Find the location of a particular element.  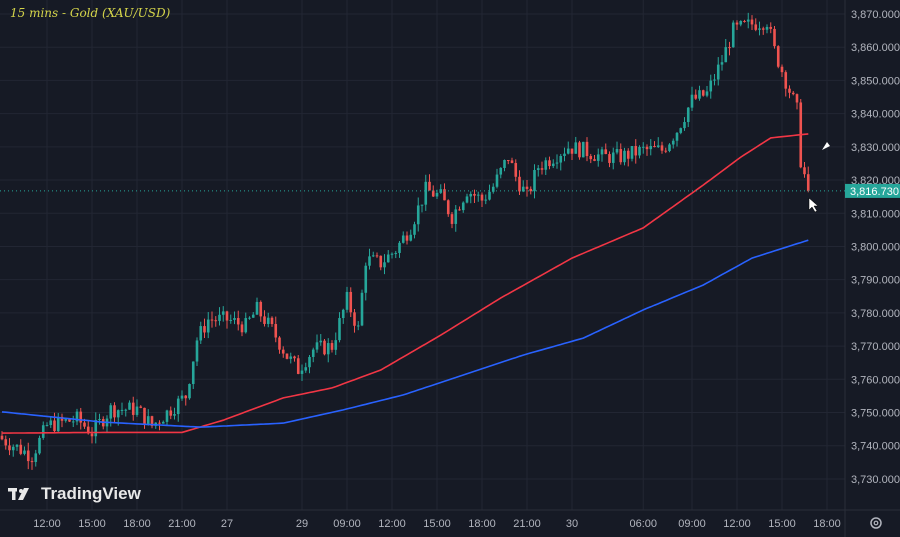

x-tick-label: 09:00 is located at coordinates (347, 524).